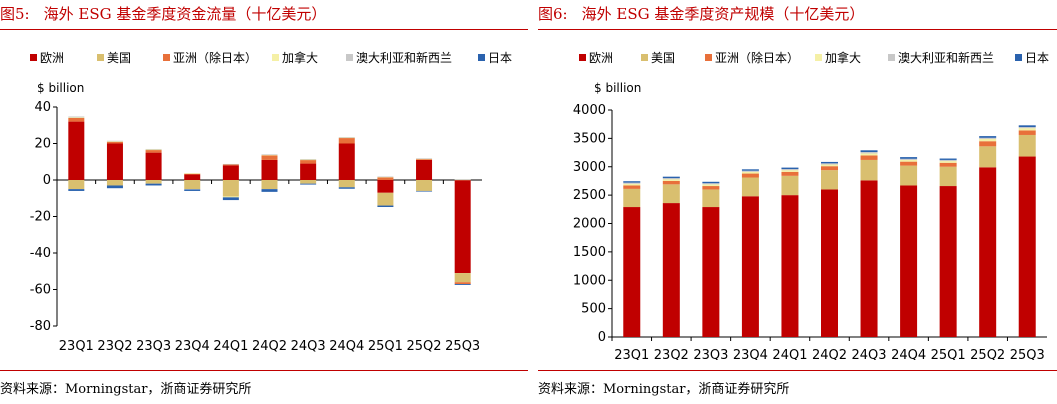 This screenshot has width=1057, height=404. What do you see at coordinates (869, 154) in the screenshot?
I see `aum-bar-24Q3-canada` at bounding box center [869, 154].